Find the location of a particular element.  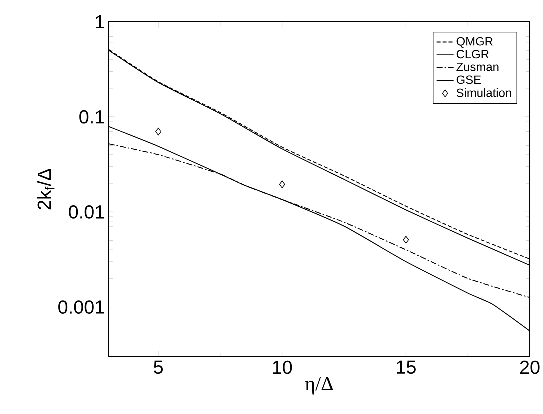

x-tick-label: 10 is located at coordinates (282, 367).